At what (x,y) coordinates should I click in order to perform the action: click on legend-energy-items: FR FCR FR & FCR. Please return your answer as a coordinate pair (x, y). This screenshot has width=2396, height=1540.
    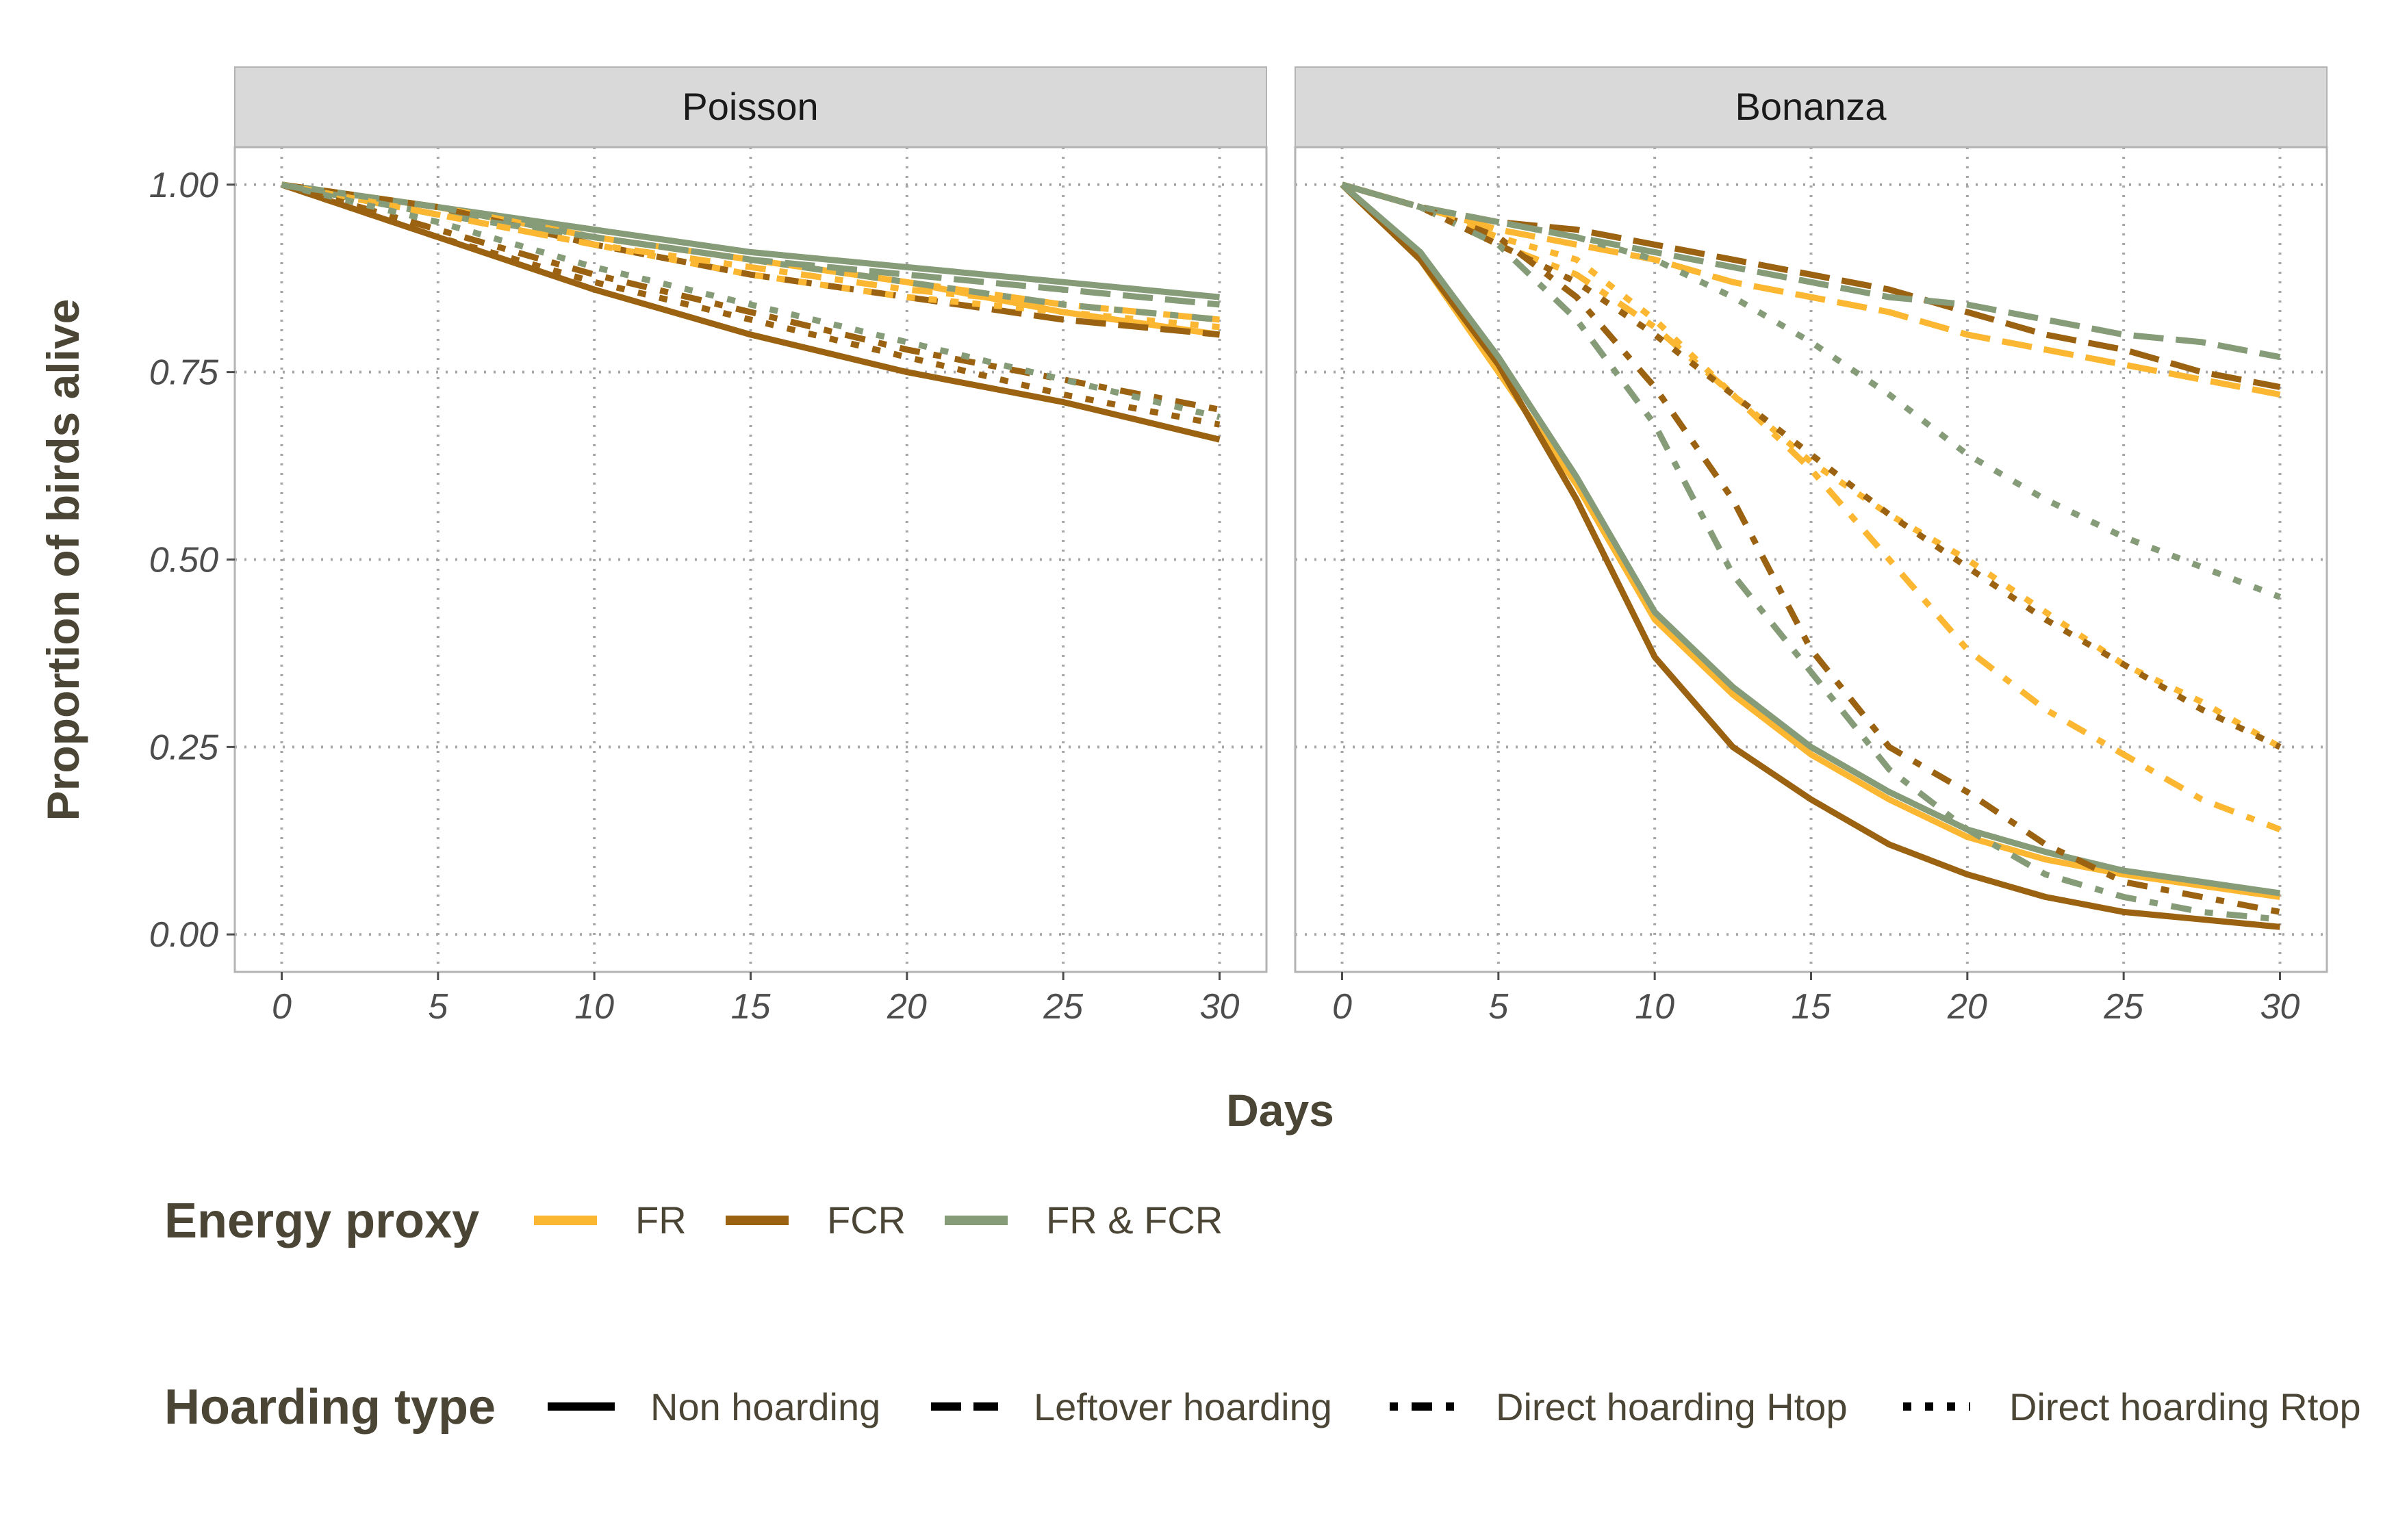
    Looking at the image, I should click on (878, 1220).